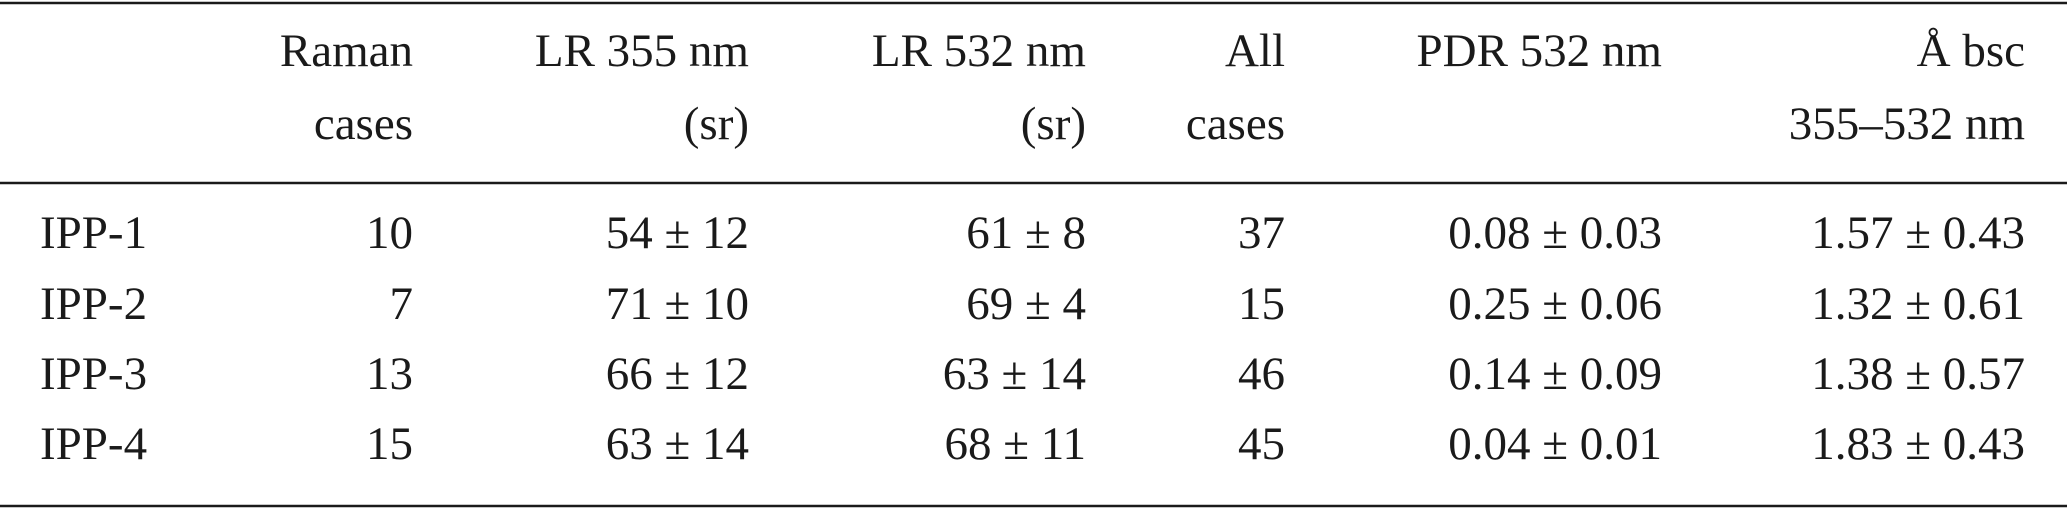  What do you see at coordinates (979, 51) in the screenshot?
I see `header-cell: LR 532 nm` at bounding box center [979, 51].